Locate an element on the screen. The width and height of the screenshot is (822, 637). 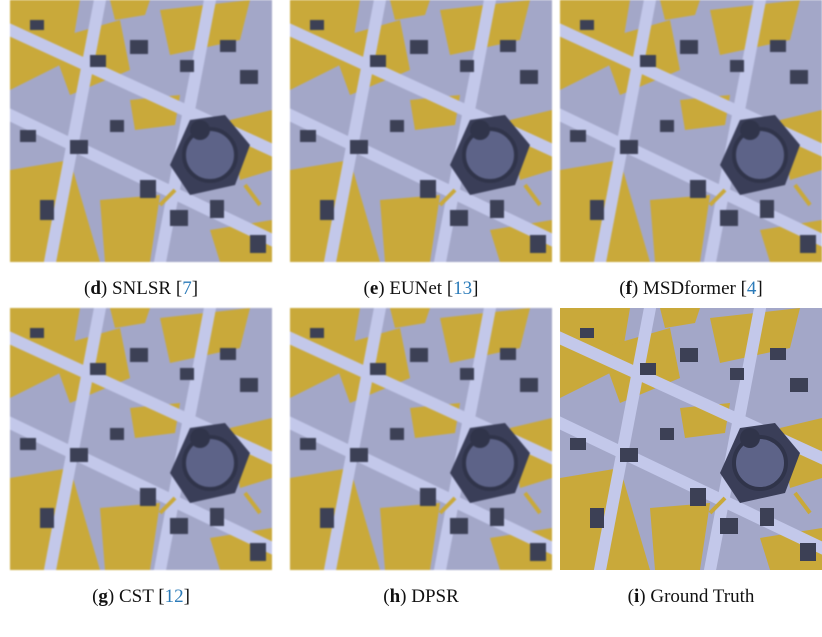
caption: (d) SNLSR [7] is located at coordinates (141, 289).